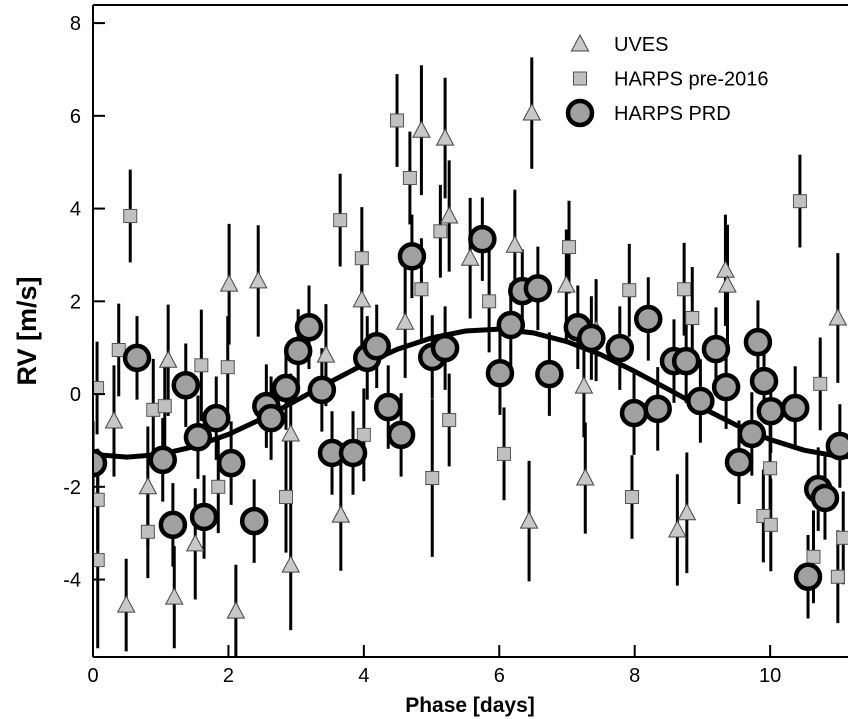 The width and height of the screenshot is (848, 719). Describe the element at coordinates (75, 210) in the screenshot. I see `y-tick-label: 4` at that location.